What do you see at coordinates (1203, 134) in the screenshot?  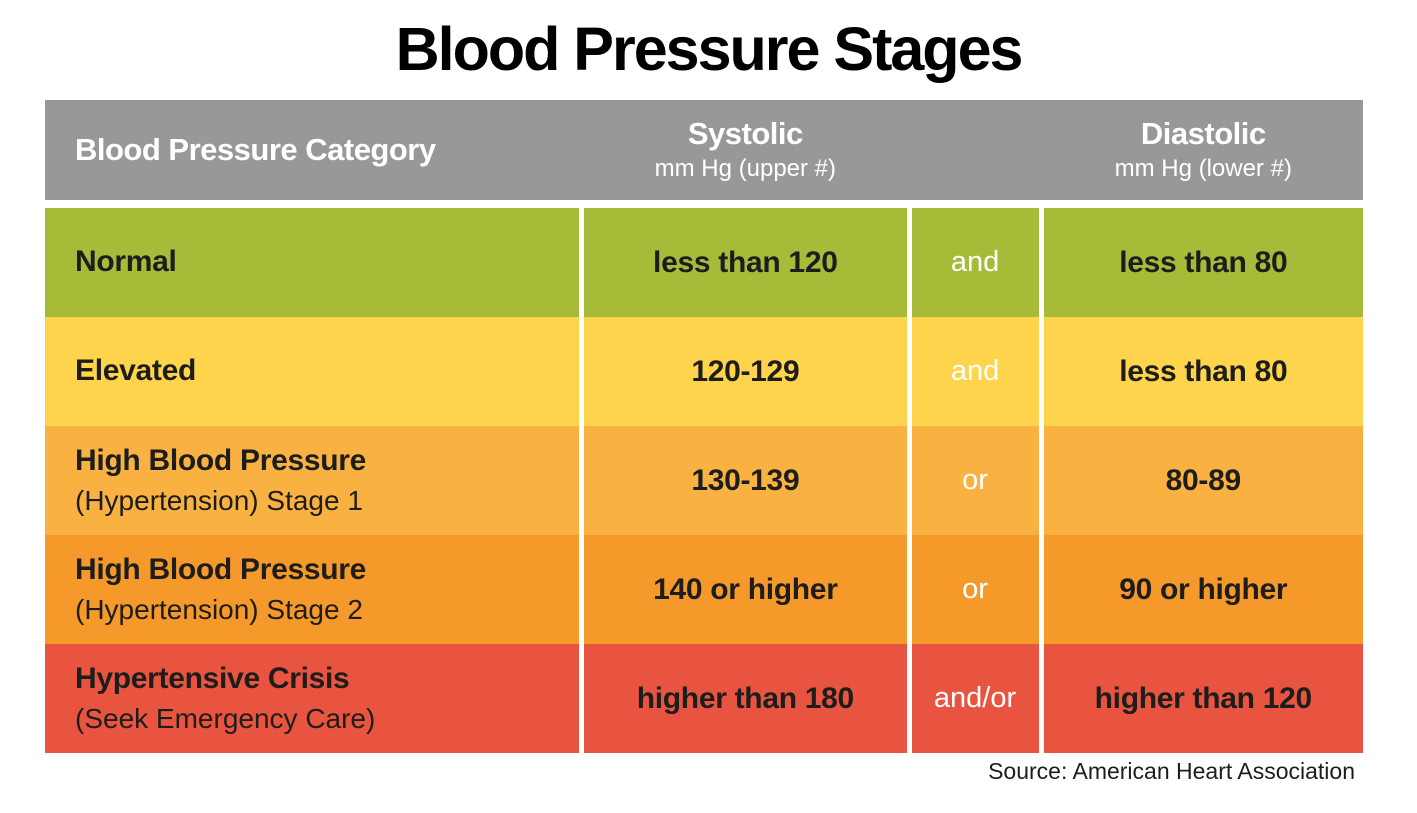 I see `header-diastolic-title: Diastolic` at bounding box center [1203, 134].